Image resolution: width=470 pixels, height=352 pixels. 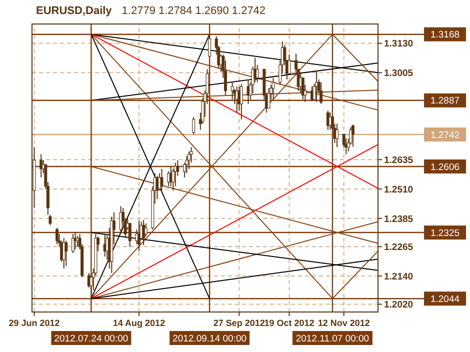 What do you see at coordinates (209, 338) in the screenshot?
I see `ref-line-label: 2012.09.14 00:00` at bounding box center [209, 338].